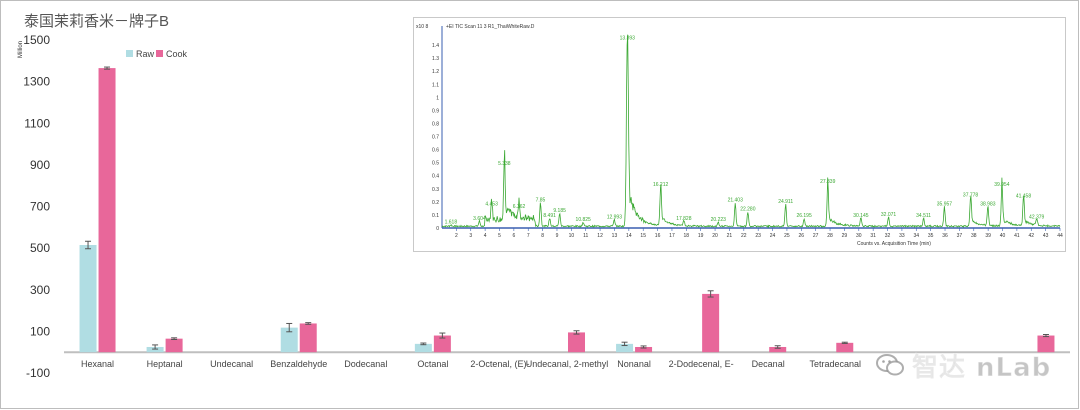  I want to click on x-tick-label: Tetradecanal, so click(835, 364).